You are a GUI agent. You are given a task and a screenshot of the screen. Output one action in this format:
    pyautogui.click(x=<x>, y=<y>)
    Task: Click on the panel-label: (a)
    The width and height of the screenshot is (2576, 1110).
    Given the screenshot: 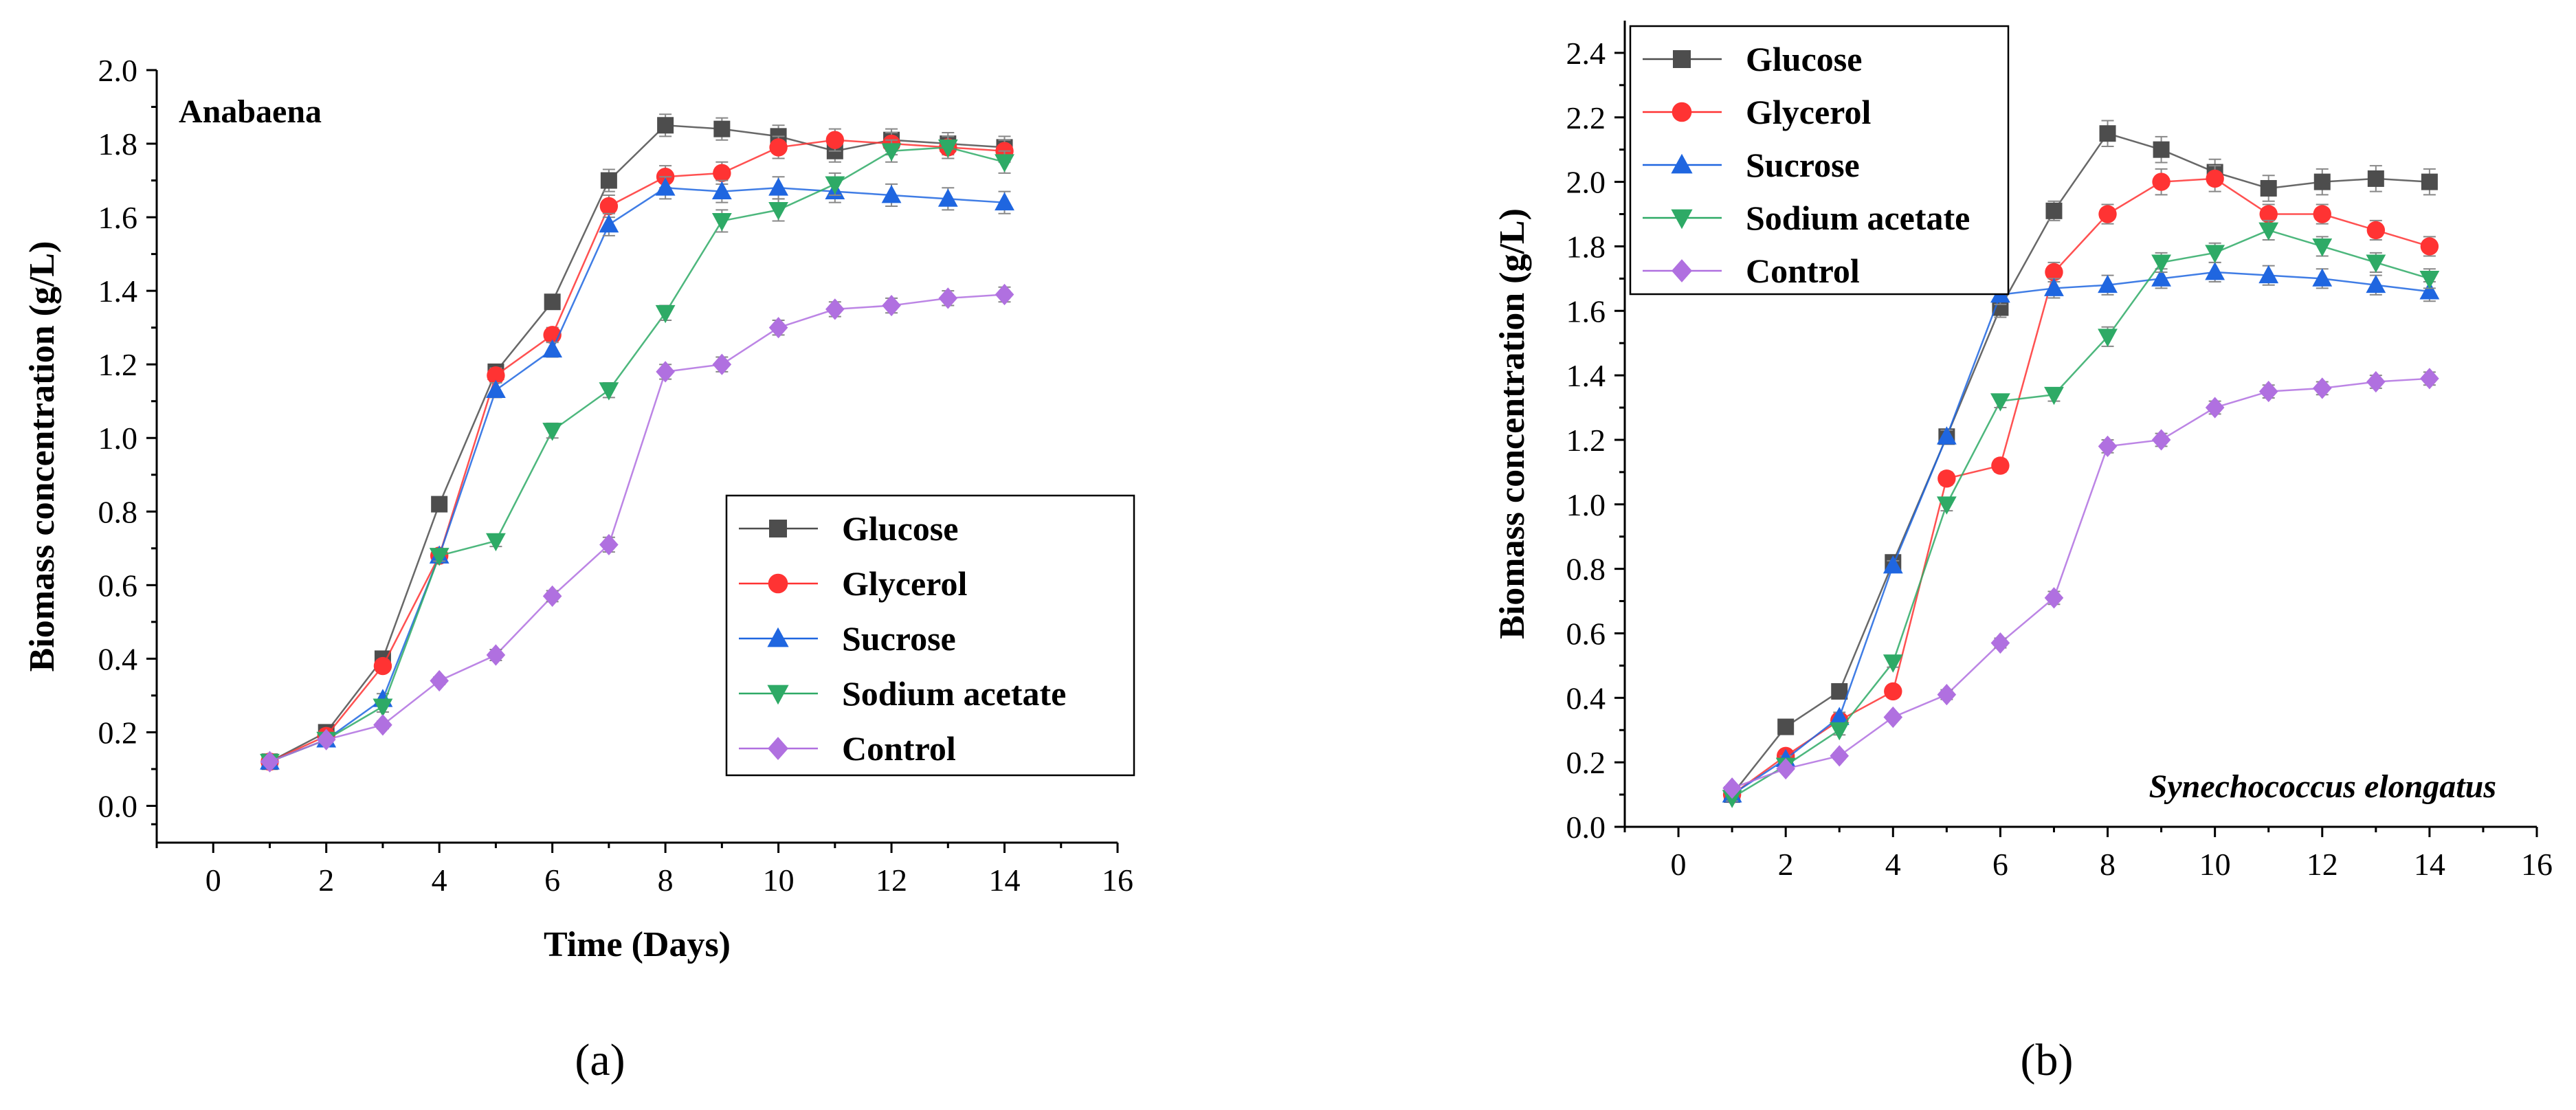 What is the action you would take?
    pyautogui.click(x=600, y=1060)
    